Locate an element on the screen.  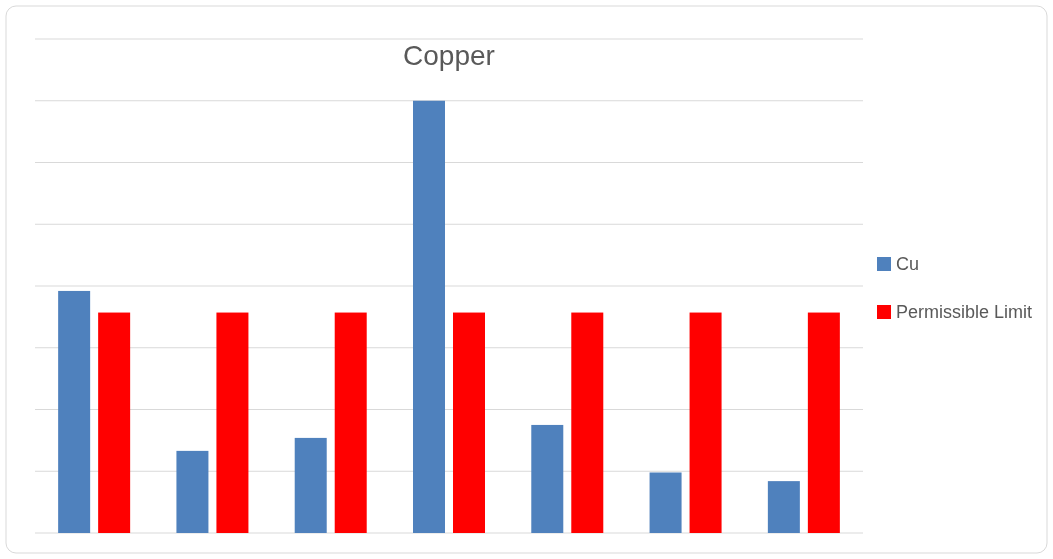
legend-label: Cu is located at coordinates (908, 264).